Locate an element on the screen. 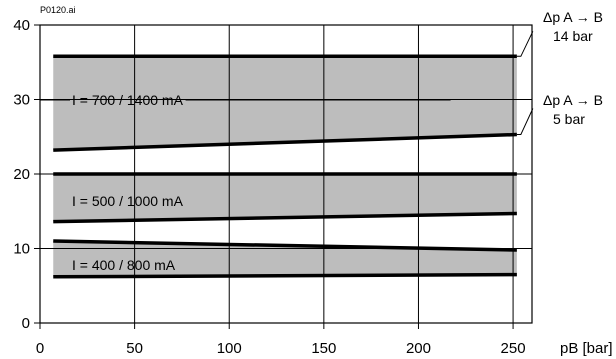 Image resolution: width=616 pixels, height=359 pixels. annotation-14bar-line2: 14 bar is located at coordinates (573, 36).